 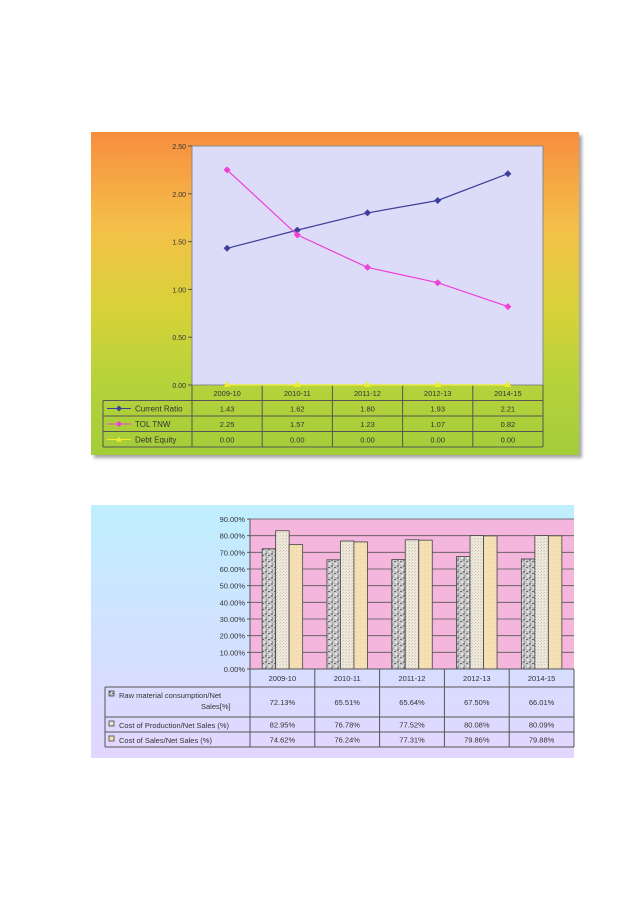 What do you see at coordinates (165, 740) in the screenshot?
I see `legend-label: Cost of Sales/Net Sales (%)` at bounding box center [165, 740].